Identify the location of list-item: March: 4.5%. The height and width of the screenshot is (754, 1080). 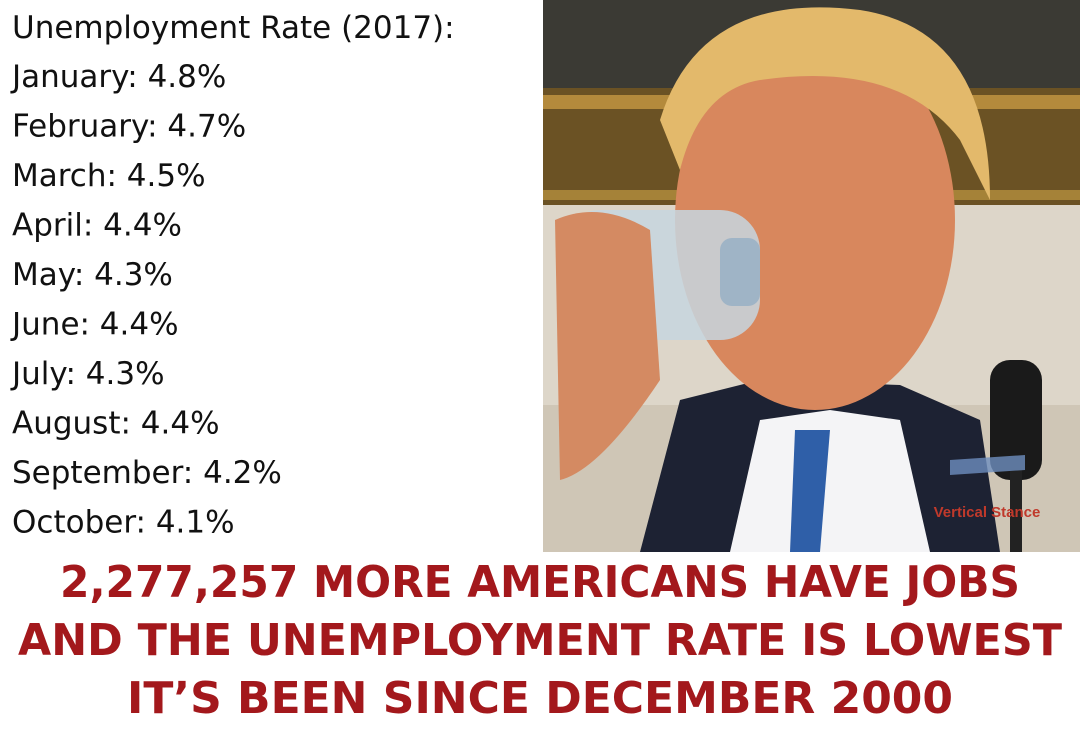
(109, 176).